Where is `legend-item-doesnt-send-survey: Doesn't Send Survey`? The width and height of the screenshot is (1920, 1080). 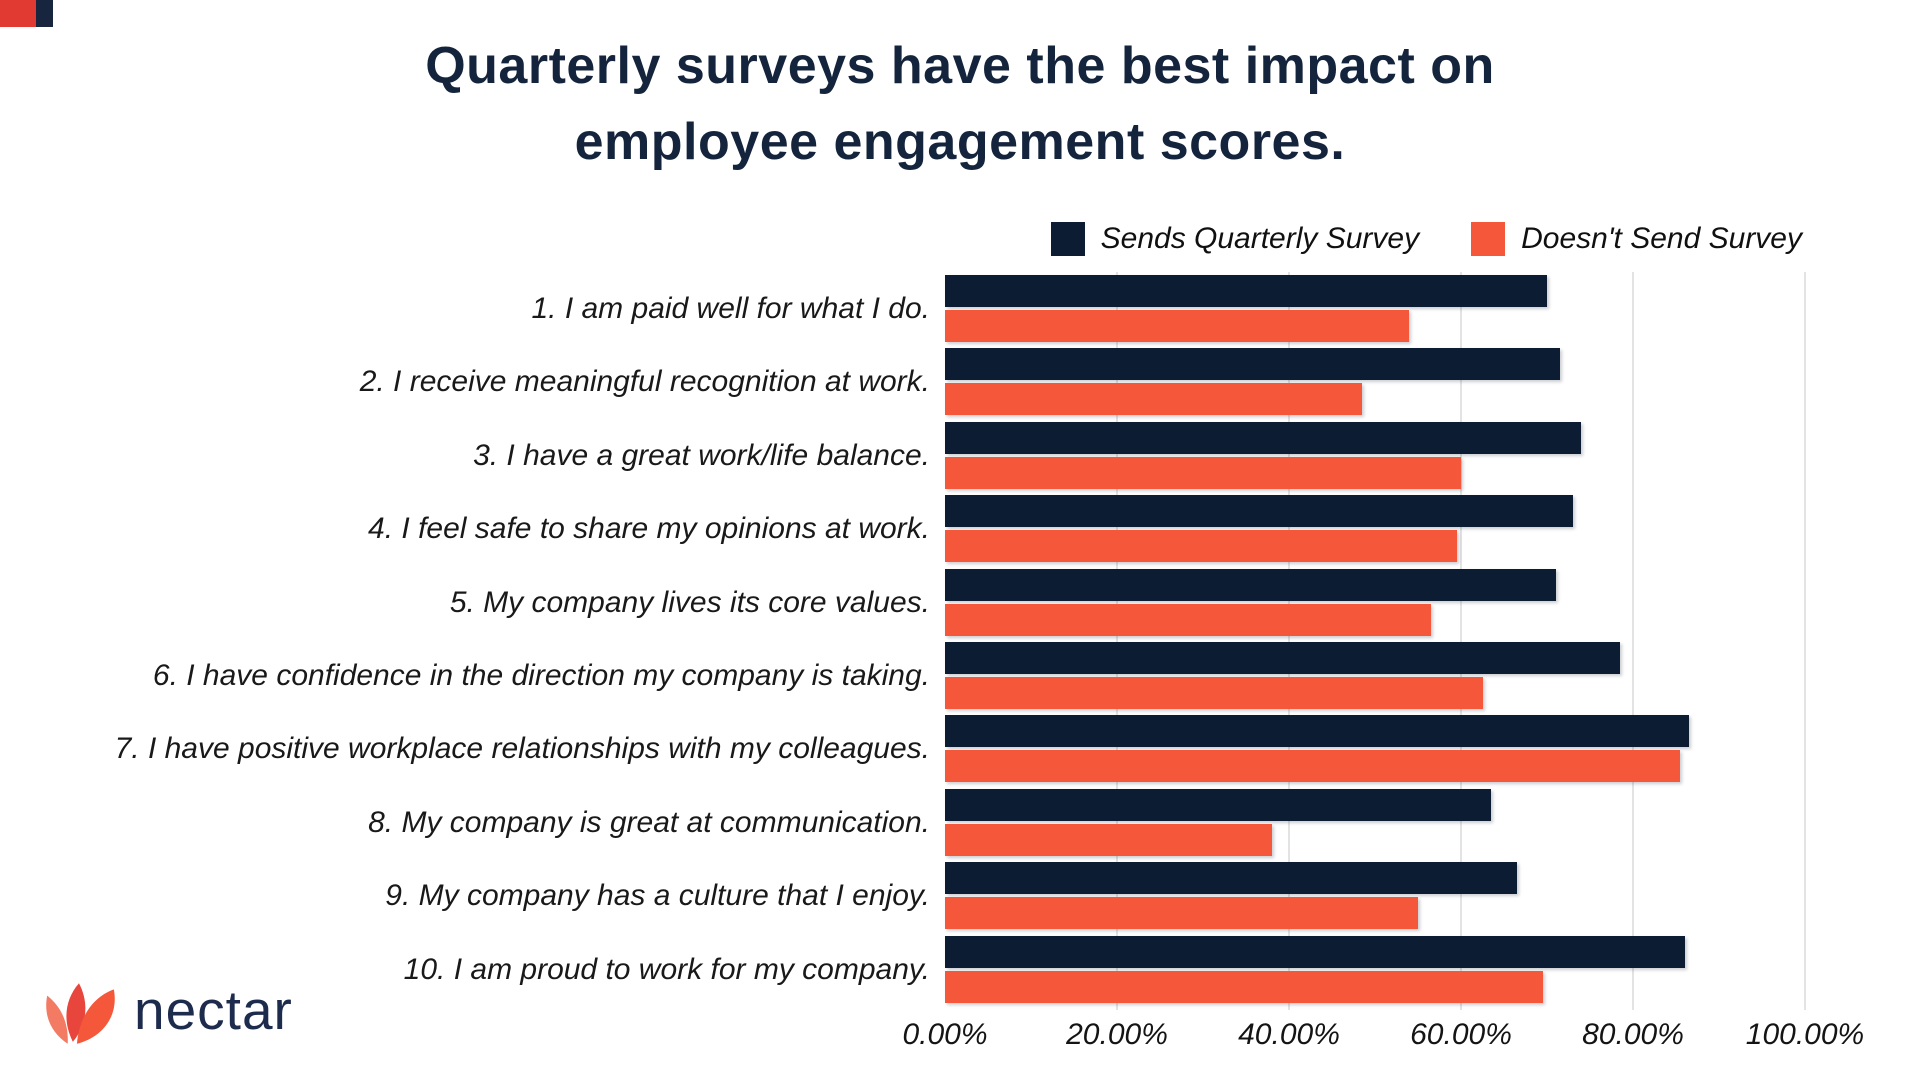 legend-item-doesnt-send-survey: Doesn't Send Survey is located at coordinates (1636, 239).